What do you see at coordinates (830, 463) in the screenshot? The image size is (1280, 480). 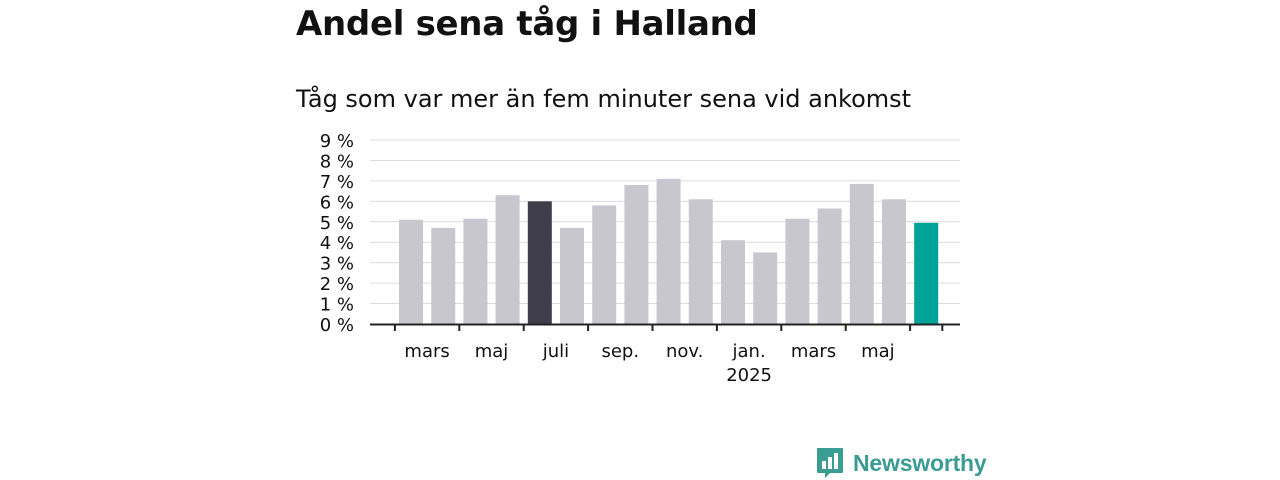 I see `newsworthy-logo-icon` at bounding box center [830, 463].